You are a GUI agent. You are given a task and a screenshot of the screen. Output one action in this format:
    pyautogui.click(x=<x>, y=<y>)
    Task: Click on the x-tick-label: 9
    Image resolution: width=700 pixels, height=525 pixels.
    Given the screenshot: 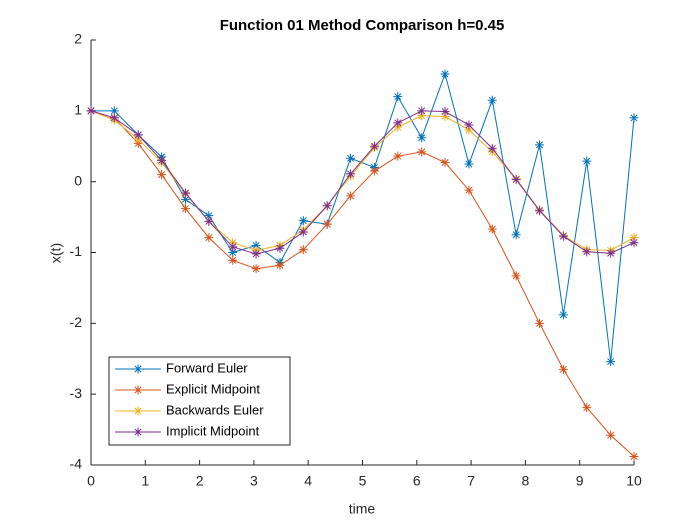 What is the action you would take?
    pyautogui.click(x=580, y=481)
    